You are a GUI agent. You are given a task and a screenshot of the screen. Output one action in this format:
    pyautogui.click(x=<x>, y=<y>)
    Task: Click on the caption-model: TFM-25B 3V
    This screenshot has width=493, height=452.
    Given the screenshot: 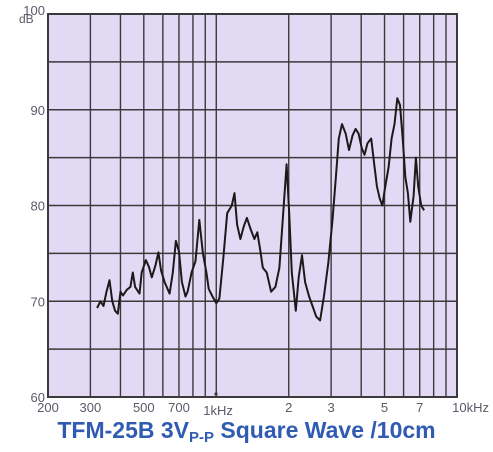 What is the action you would take?
    pyautogui.click(x=123, y=430)
    